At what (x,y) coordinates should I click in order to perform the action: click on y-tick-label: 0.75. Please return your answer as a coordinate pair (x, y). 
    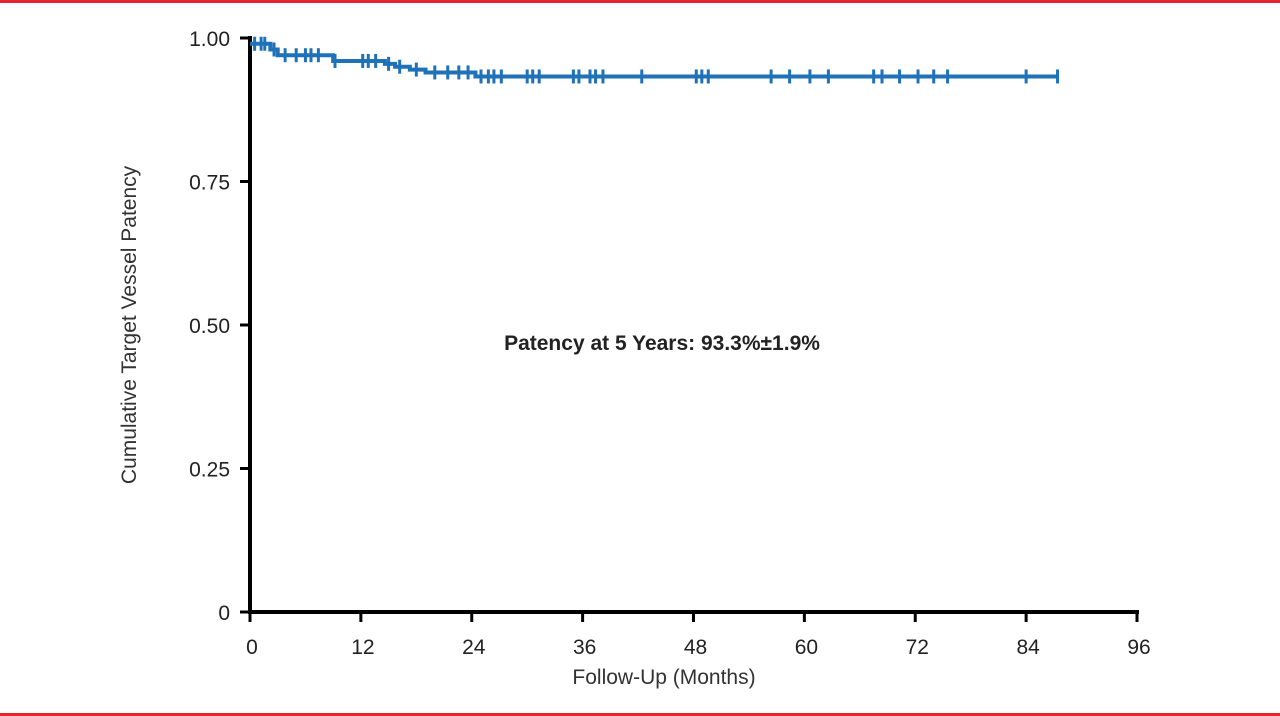
    Looking at the image, I should click on (209, 183).